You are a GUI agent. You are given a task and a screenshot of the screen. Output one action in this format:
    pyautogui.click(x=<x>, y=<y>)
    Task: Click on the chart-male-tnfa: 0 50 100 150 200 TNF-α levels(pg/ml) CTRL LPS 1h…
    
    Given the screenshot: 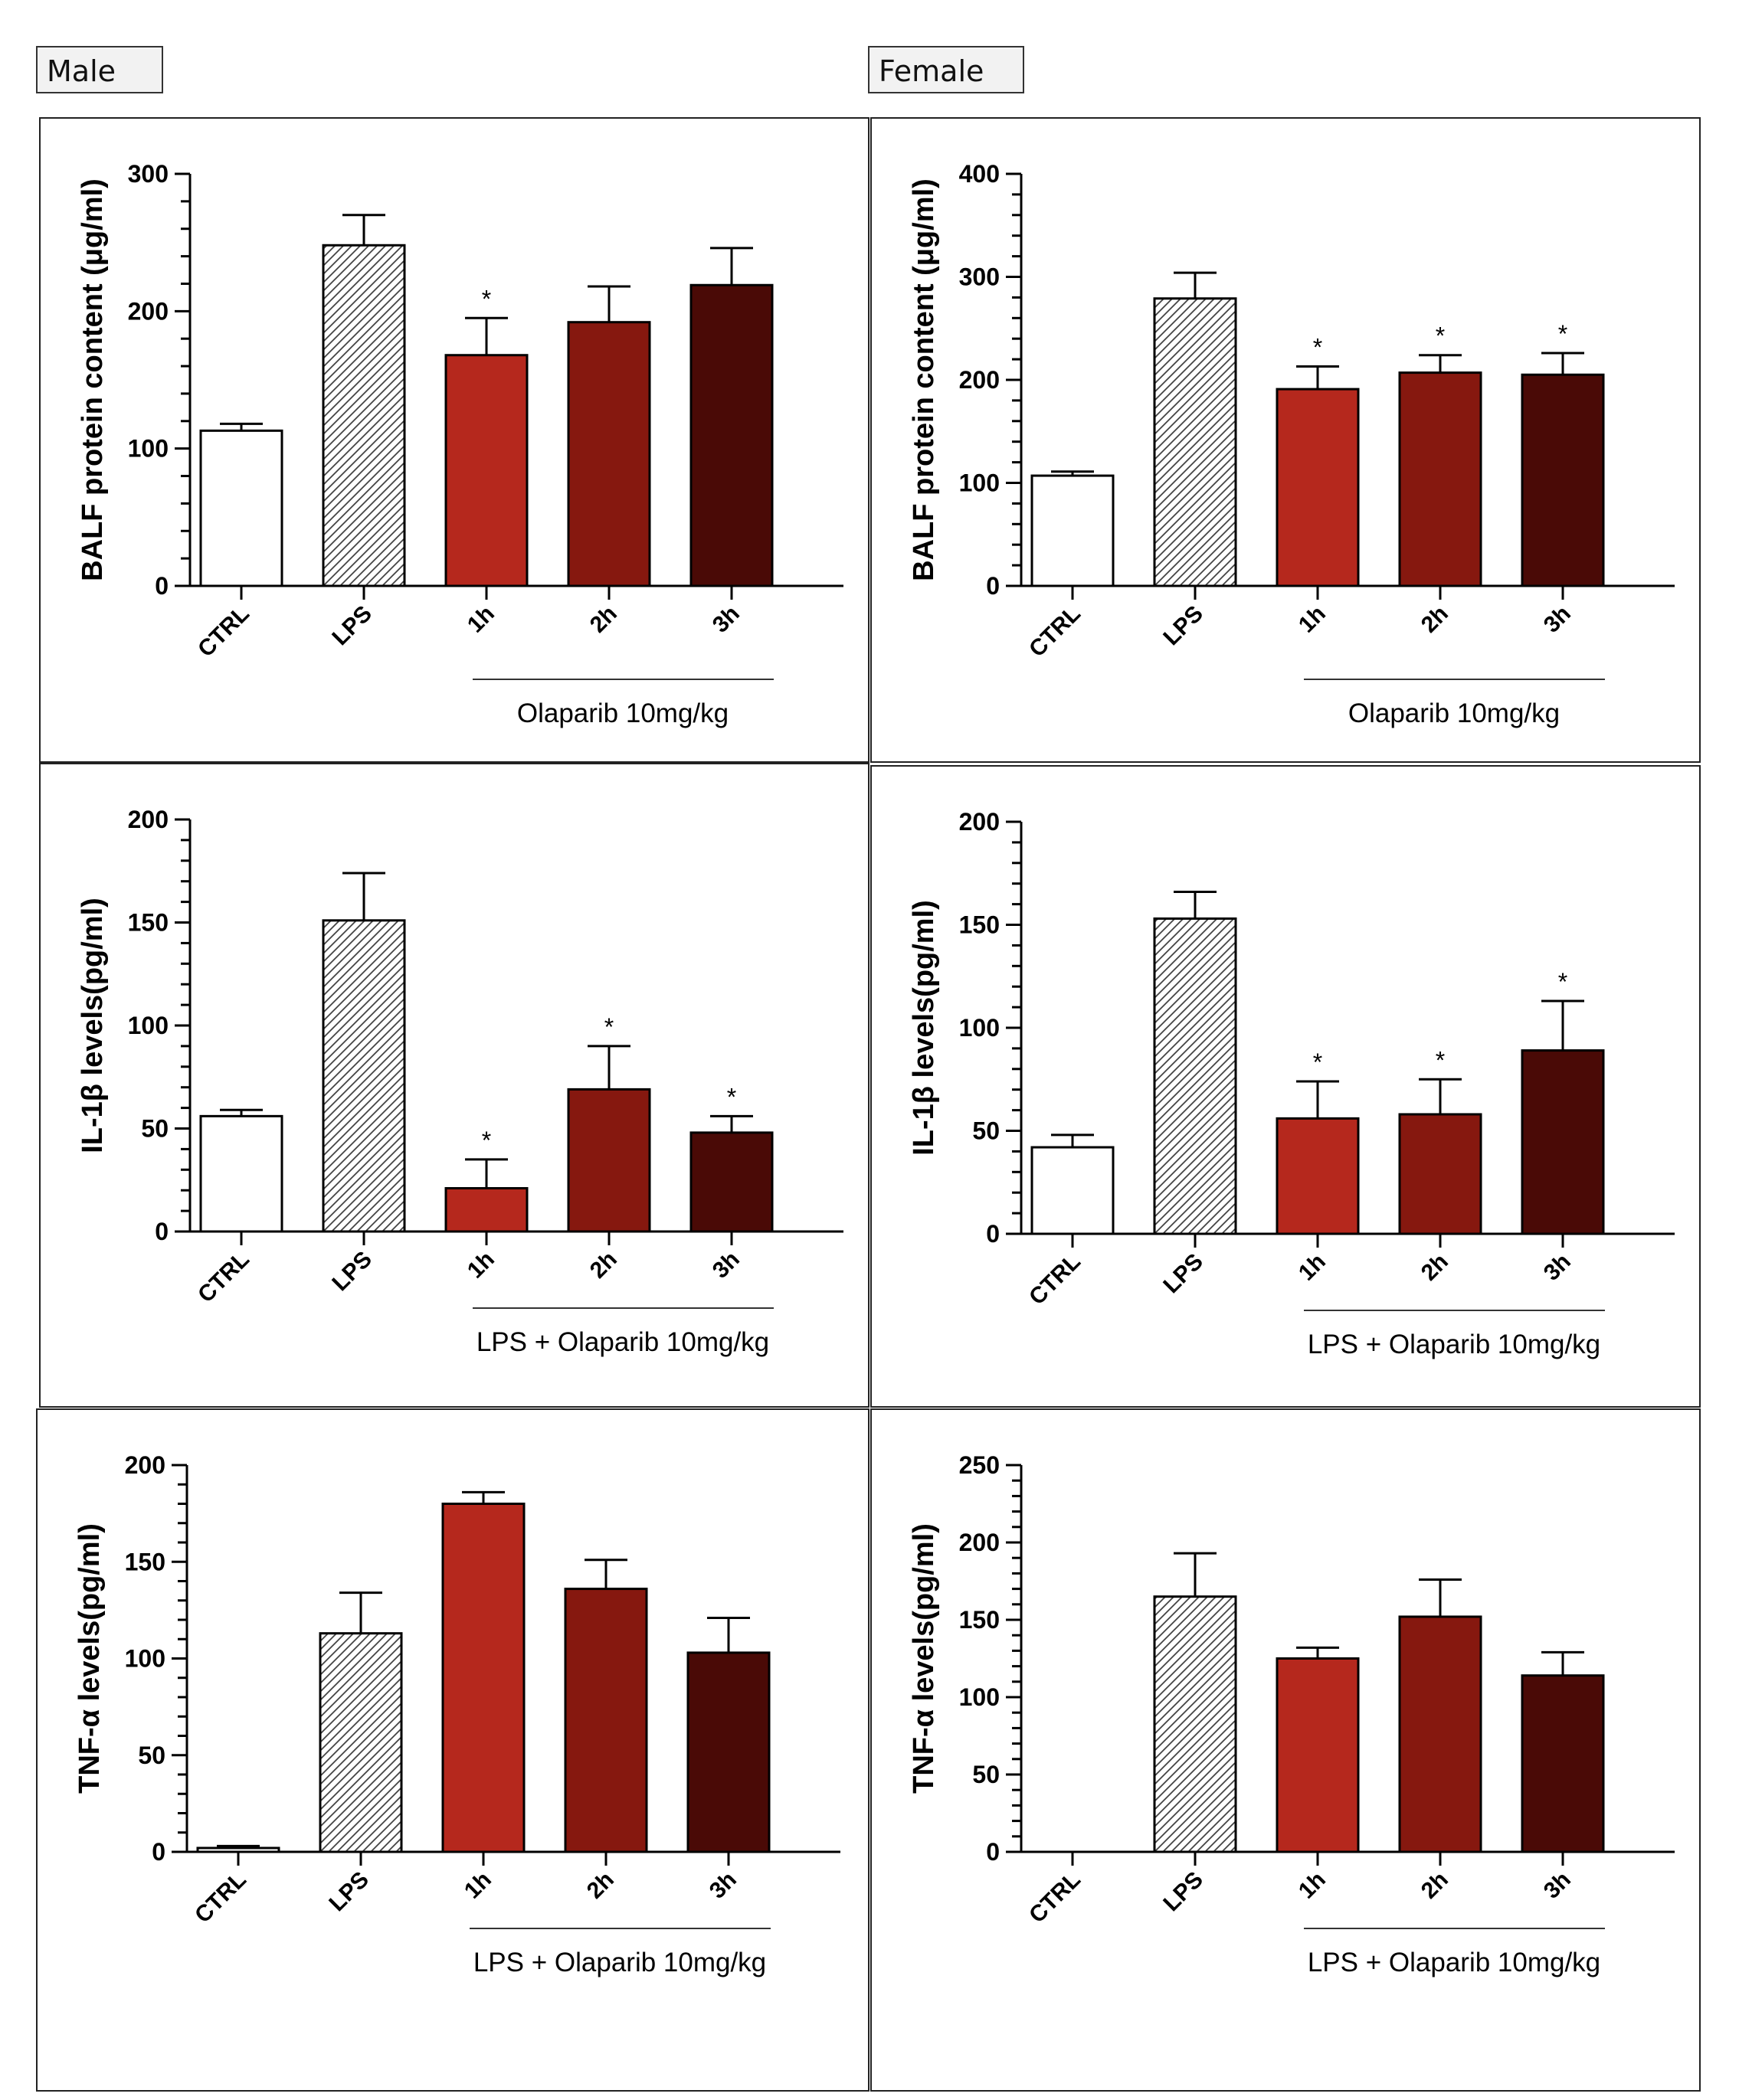 What is the action you would take?
    pyautogui.click(x=457, y=1714)
    